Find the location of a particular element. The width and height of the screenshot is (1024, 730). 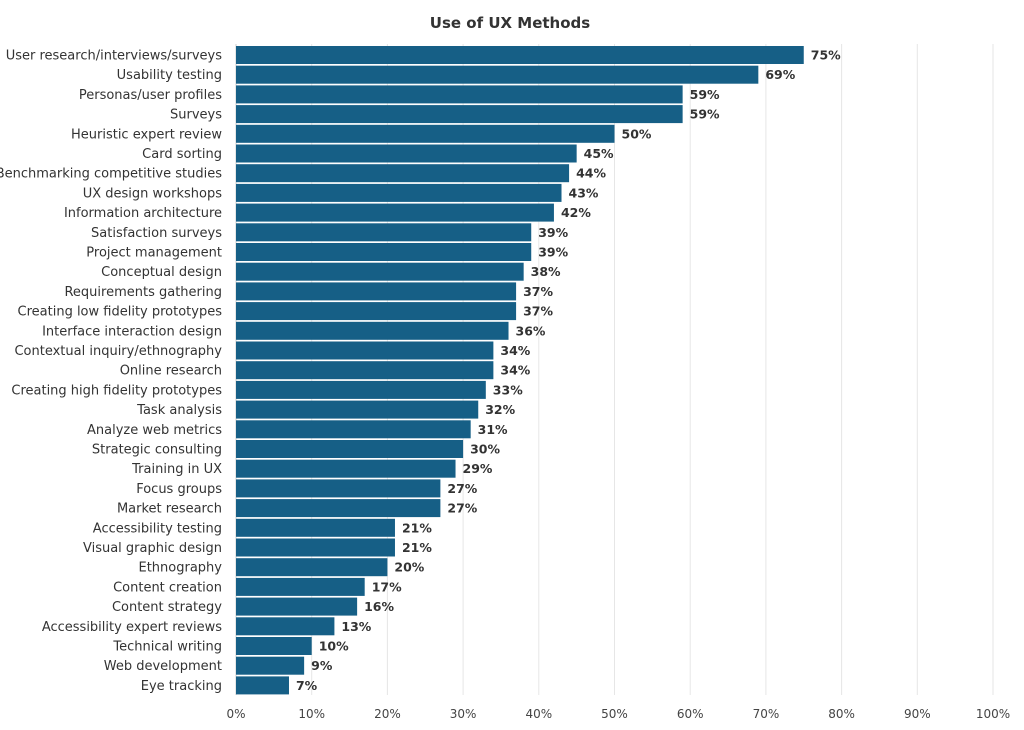

x-tick-label: 40% is located at coordinates (538, 714).